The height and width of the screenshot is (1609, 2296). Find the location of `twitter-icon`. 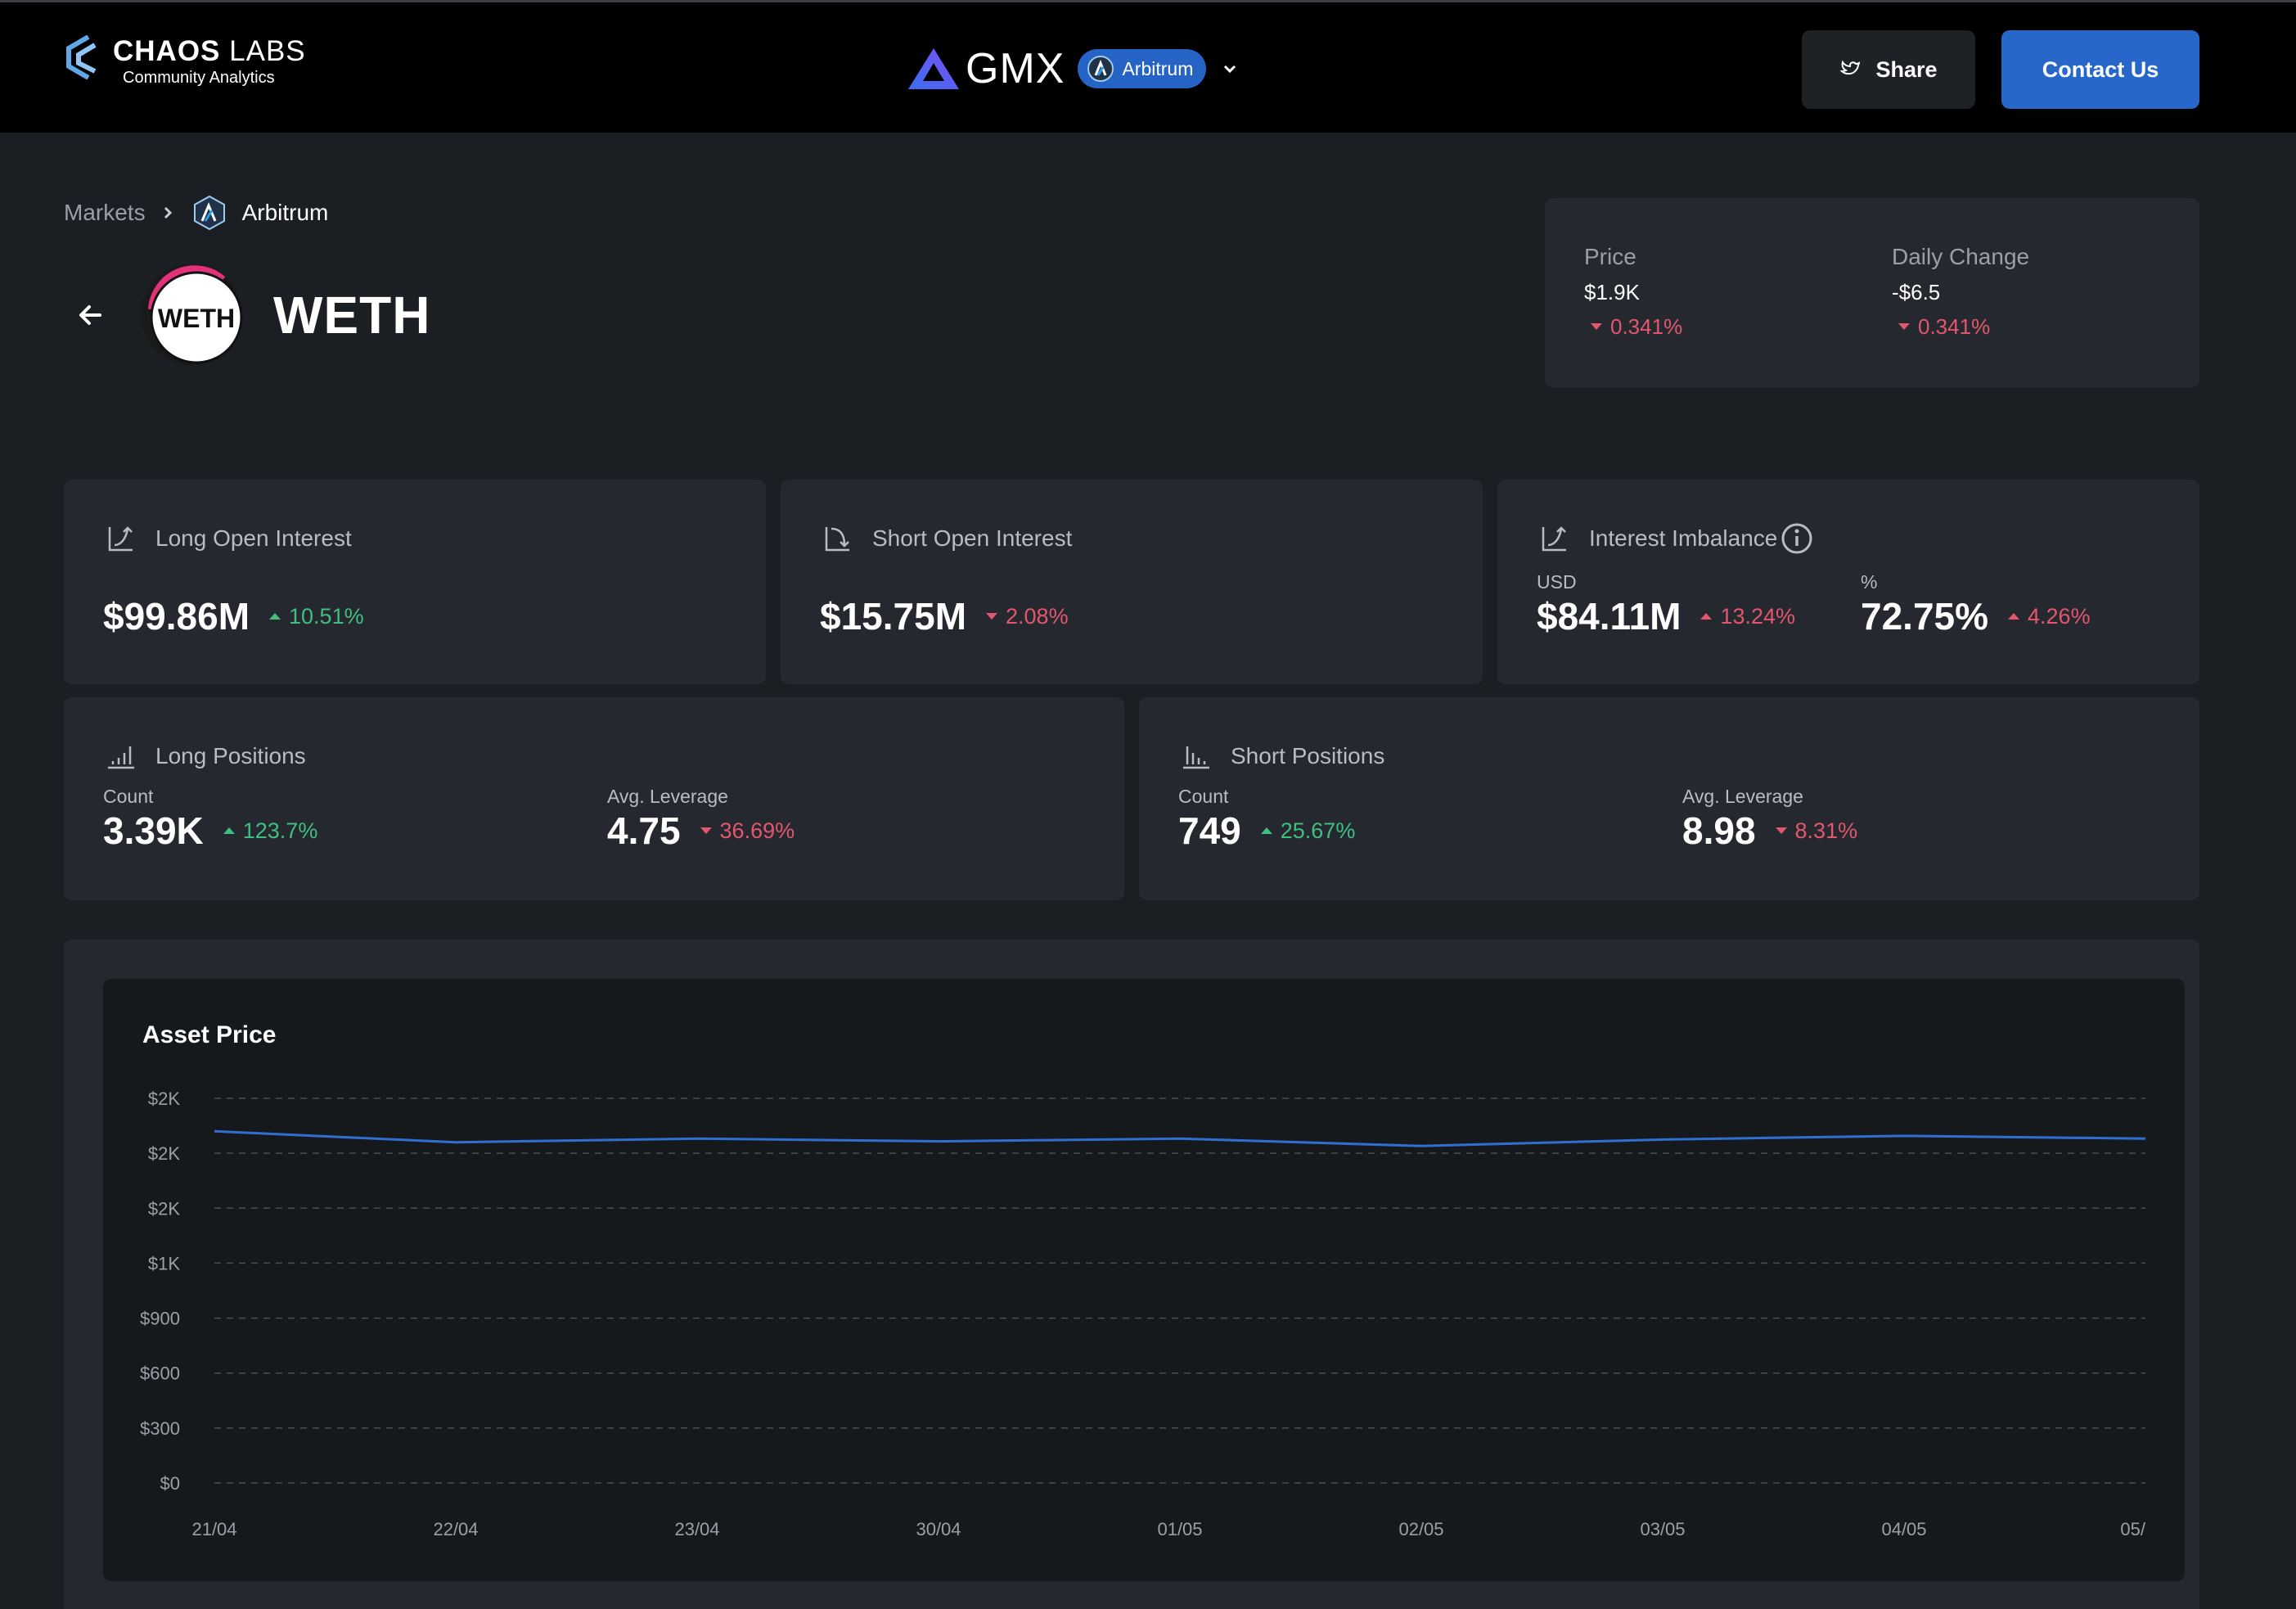

twitter-icon is located at coordinates (1851, 67).